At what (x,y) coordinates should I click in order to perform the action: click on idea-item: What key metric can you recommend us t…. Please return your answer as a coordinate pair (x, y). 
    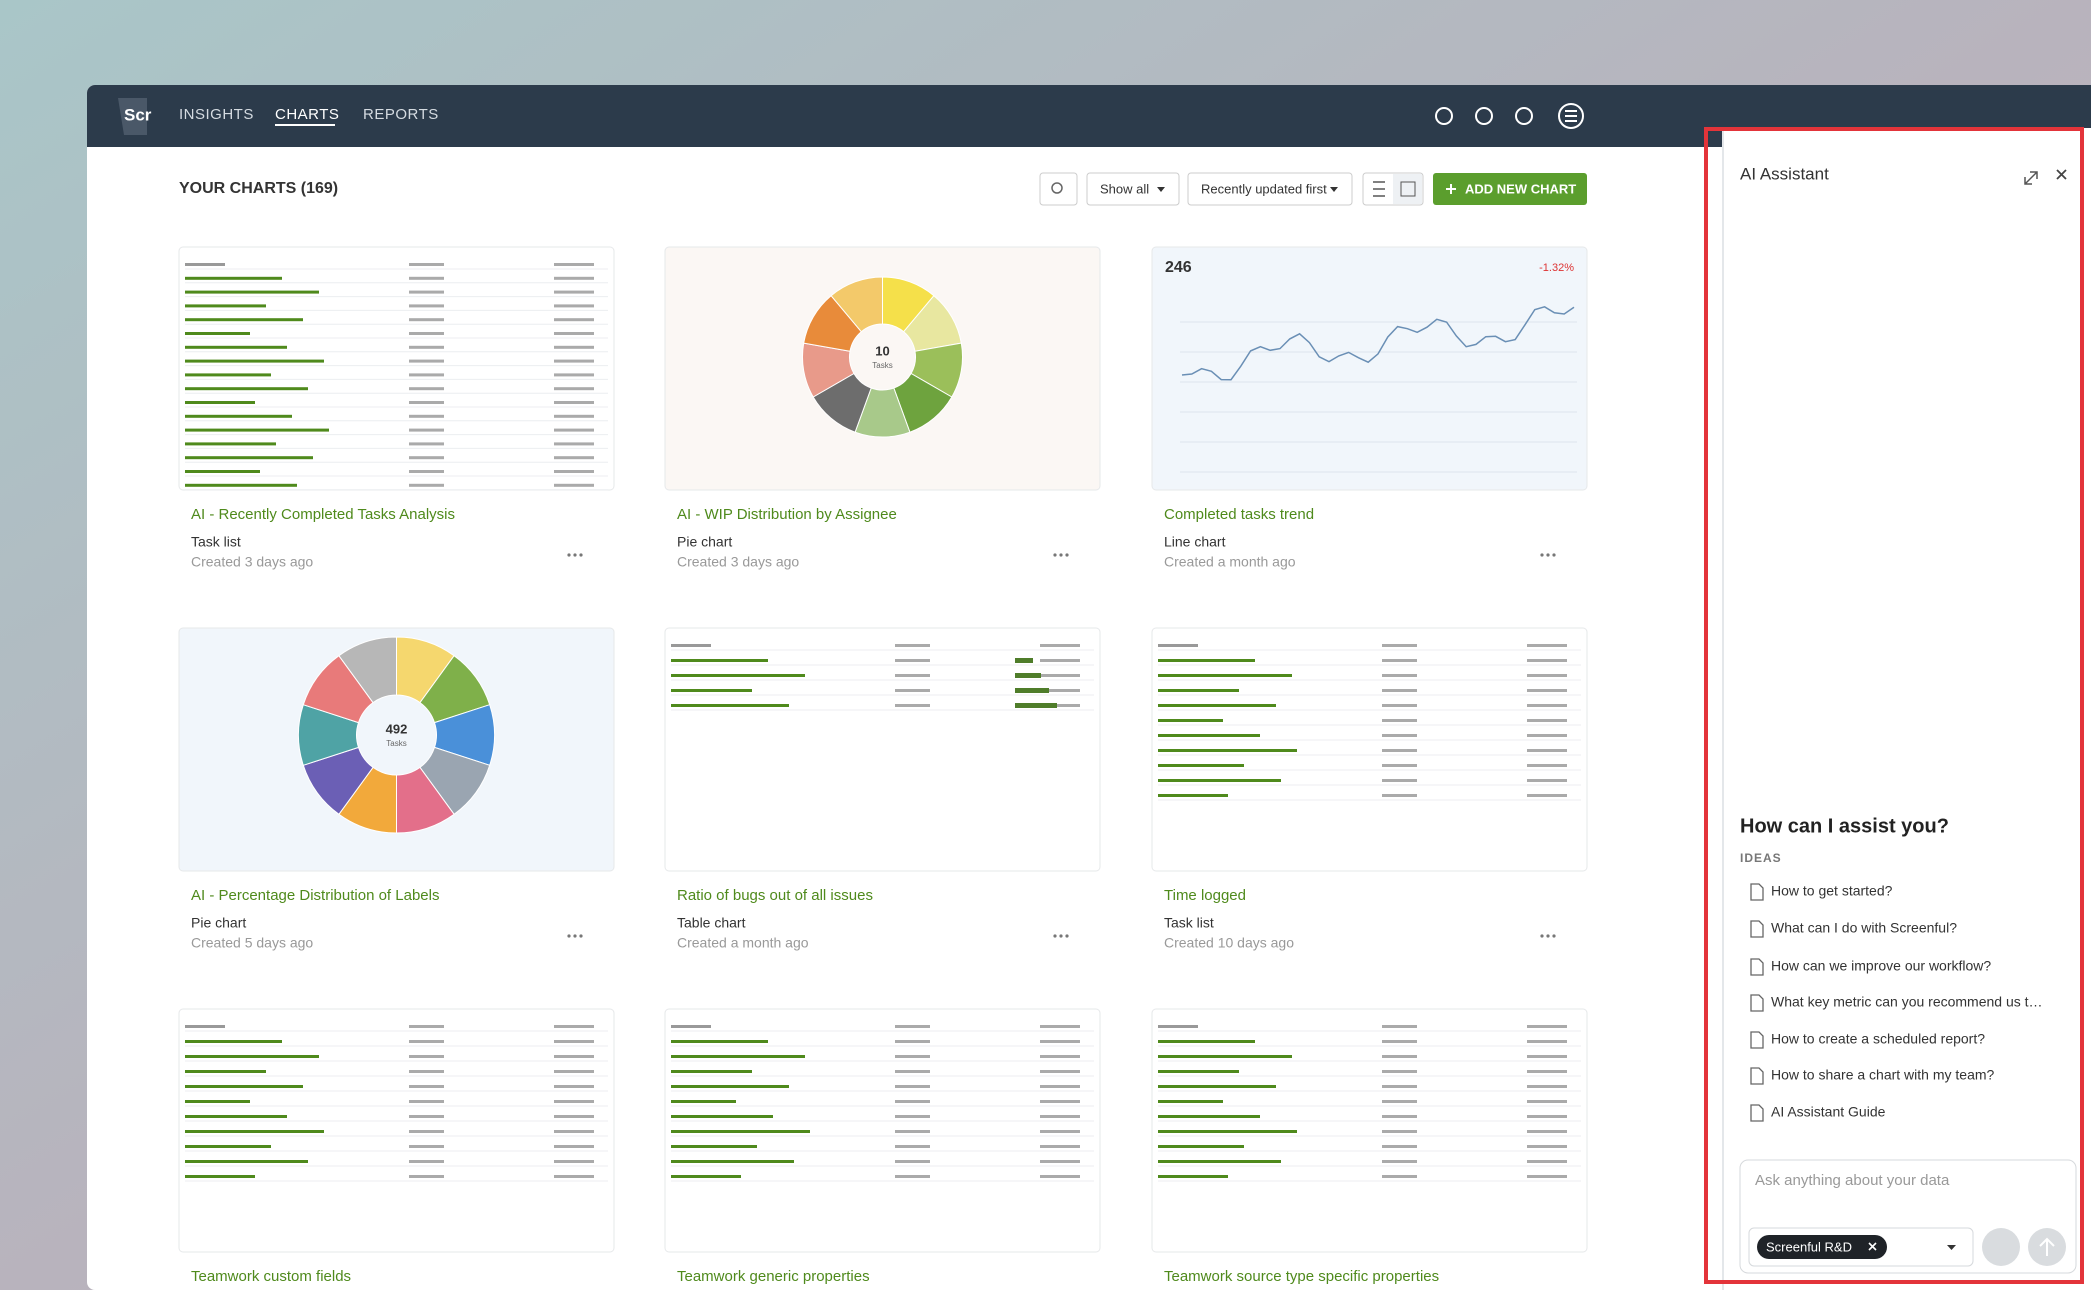
    Looking at the image, I should click on (1907, 1002).